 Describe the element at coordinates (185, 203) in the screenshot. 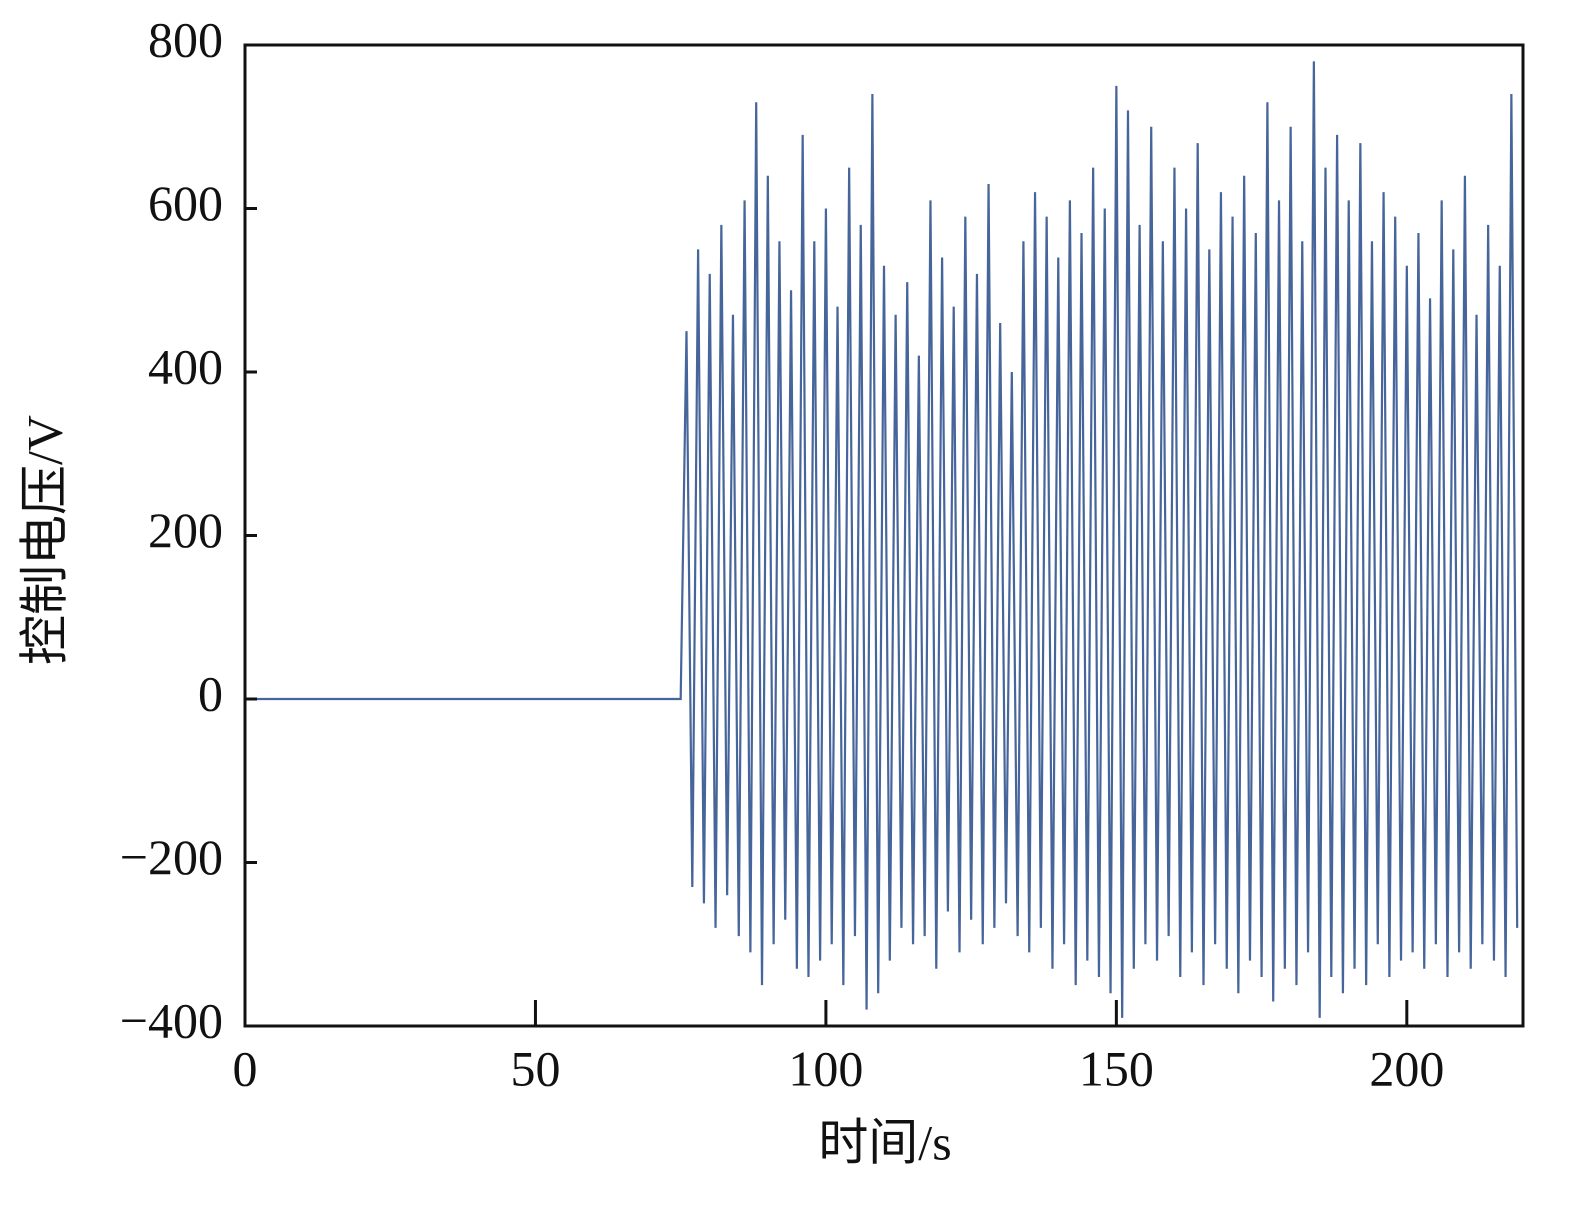

I see `y-tick-label: 600` at that location.